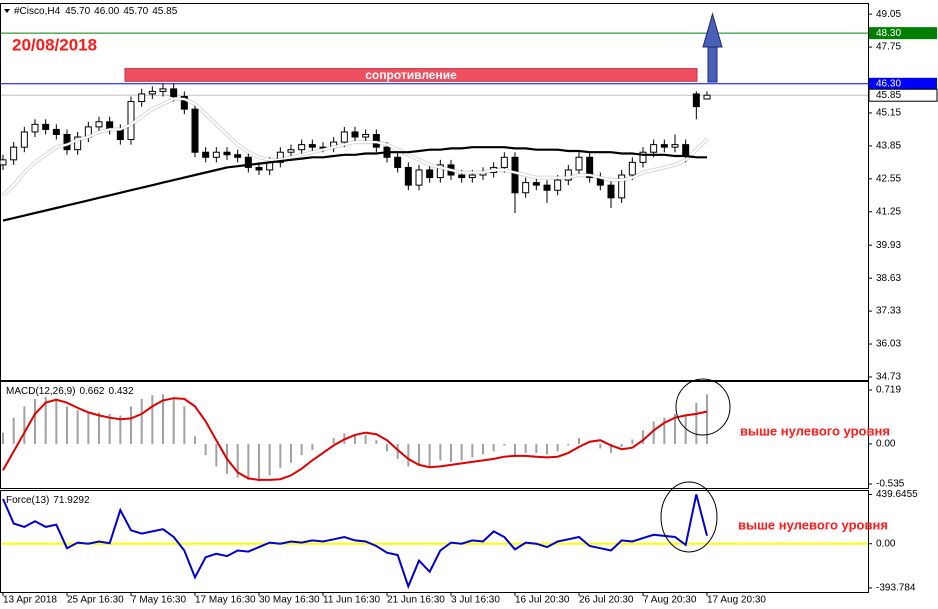 Image resolution: width=938 pixels, height=609 pixels. What do you see at coordinates (352, 600) in the screenshot?
I see `x-tick-label: 11 Jun 16:30` at bounding box center [352, 600].